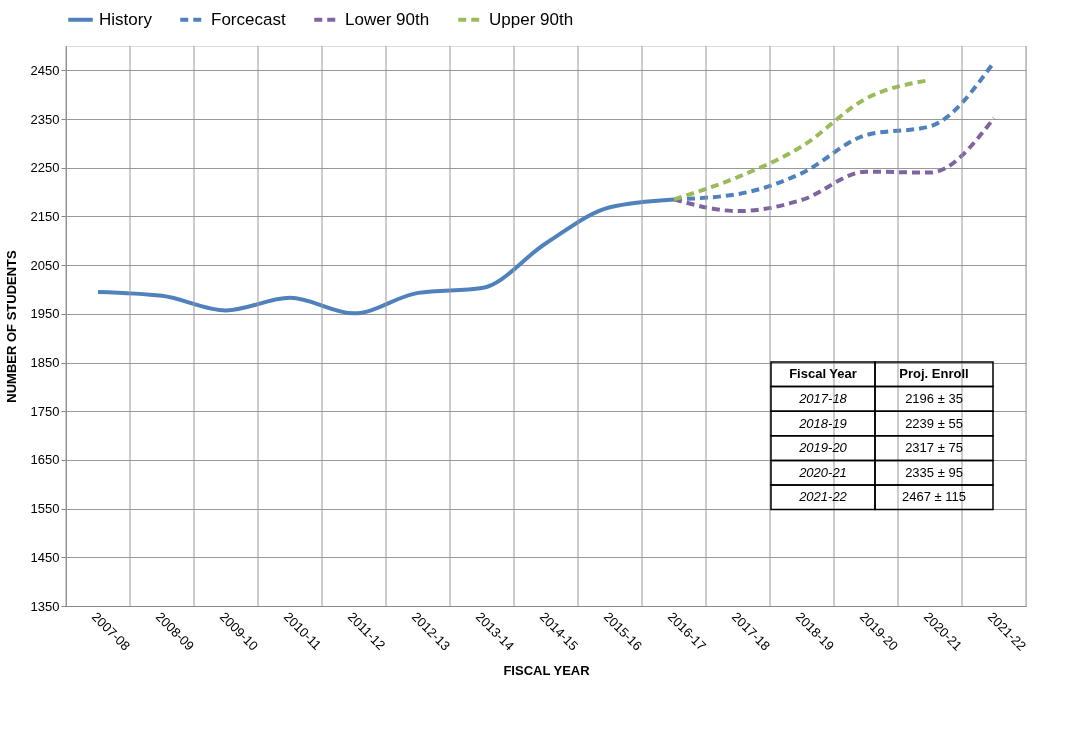 This screenshot has width=1078, height=746. What do you see at coordinates (45, 460) in the screenshot?
I see `y-tick-label: 1650` at bounding box center [45, 460].